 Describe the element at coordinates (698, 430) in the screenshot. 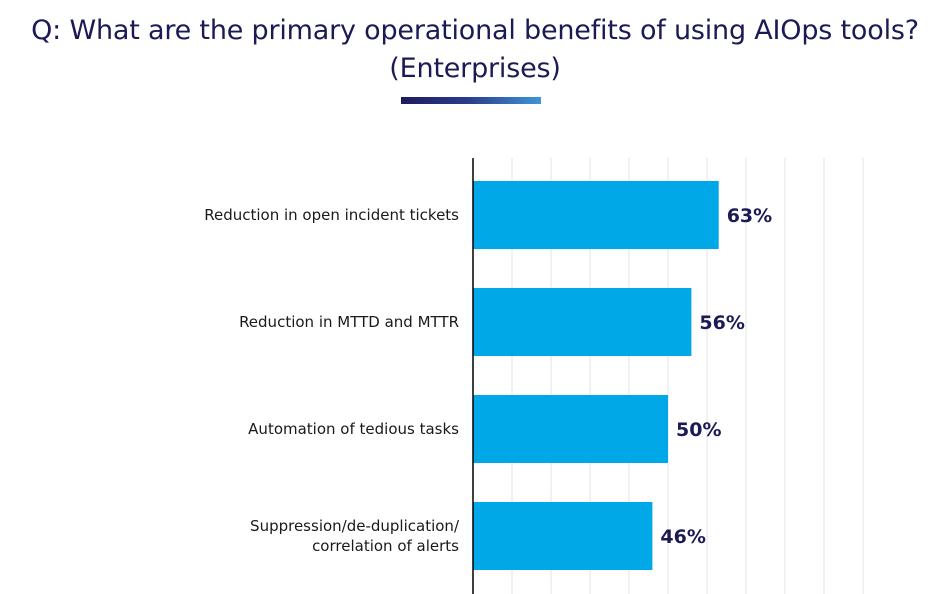

I see `value-label-3: 50%` at that location.